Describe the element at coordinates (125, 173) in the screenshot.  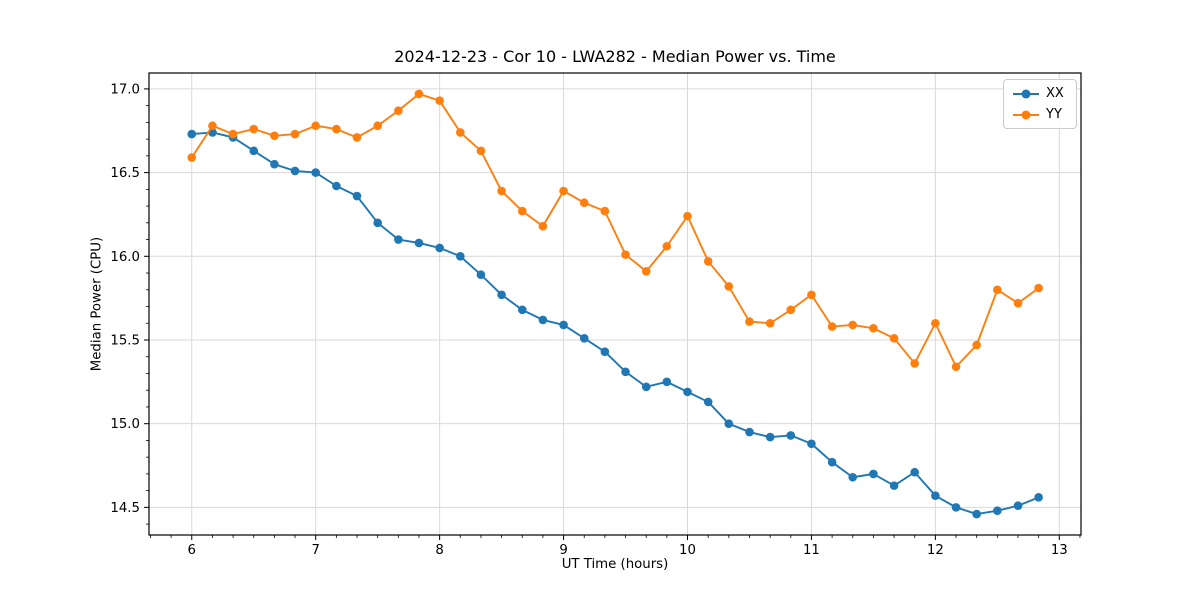
I see `y-tick-label: 16.5` at that location.